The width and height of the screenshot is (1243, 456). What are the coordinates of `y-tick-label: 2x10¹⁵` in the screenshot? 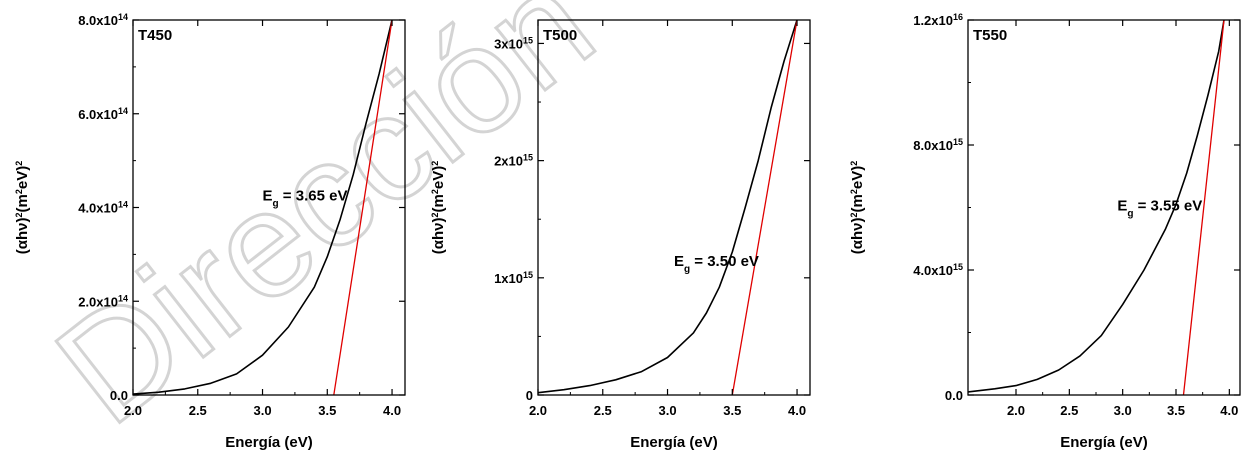 It's located at (513, 161).